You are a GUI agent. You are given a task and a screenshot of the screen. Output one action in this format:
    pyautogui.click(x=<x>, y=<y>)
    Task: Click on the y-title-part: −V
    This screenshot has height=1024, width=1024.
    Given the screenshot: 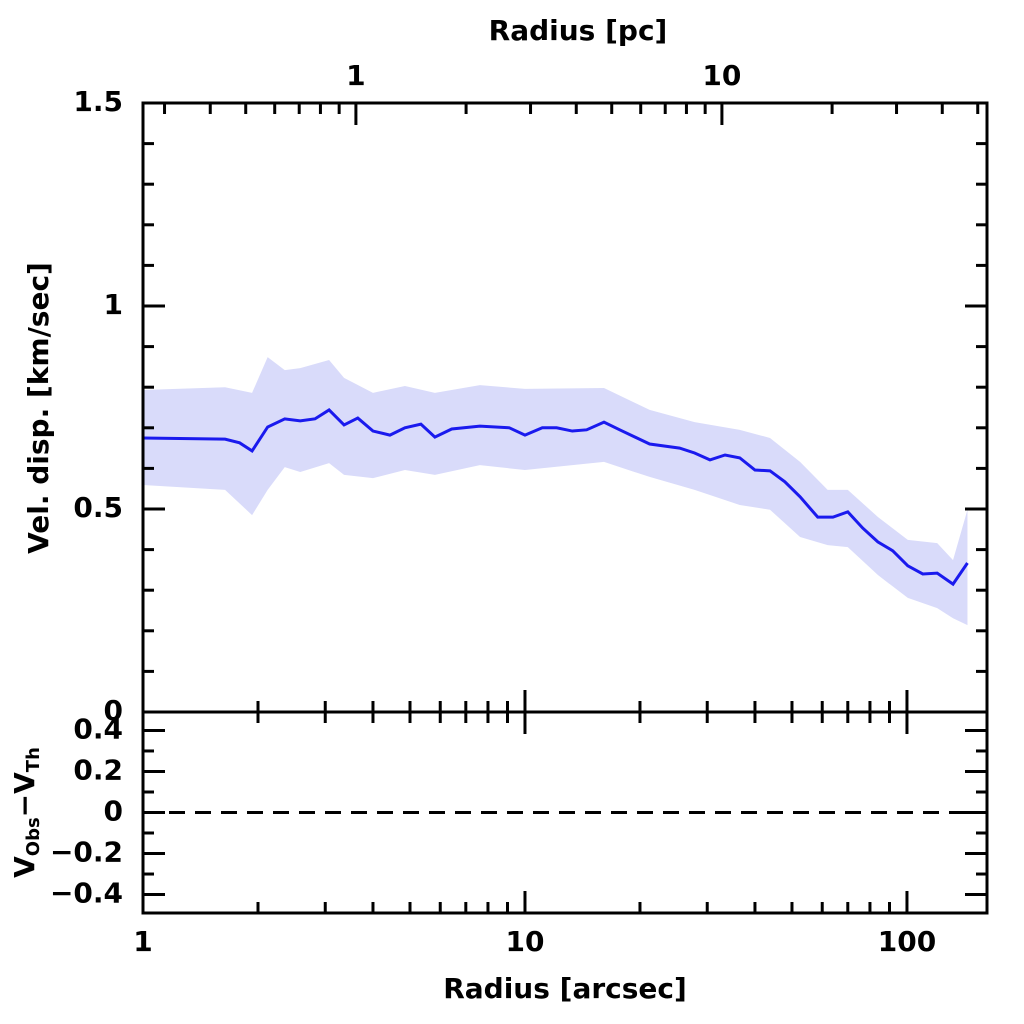 What is the action you would take?
    pyautogui.click(x=24, y=794)
    